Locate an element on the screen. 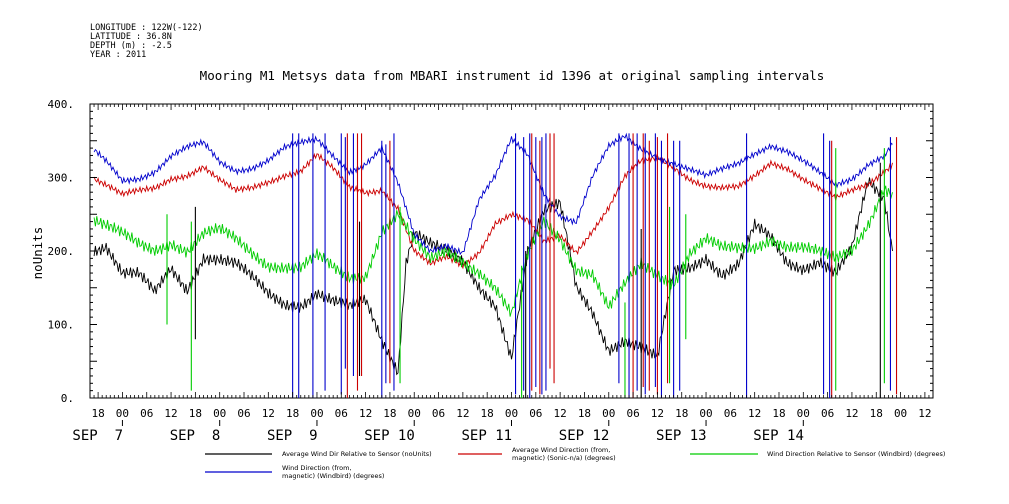 Image resolution: width=1009 pixels, height=504 pixels. y-tick-label: 400. is located at coordinates (61, 104).